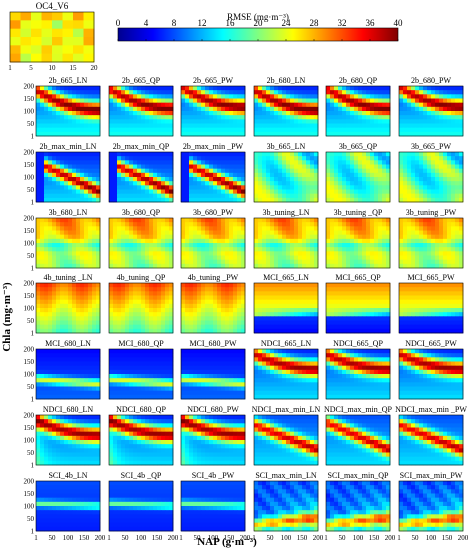 This screenshot has height=555, width=471. What do you see at coordinates (213, 80) in the screenshot?
I see `panel-title: 2b_665_PW` at bounding box center [213, 80].